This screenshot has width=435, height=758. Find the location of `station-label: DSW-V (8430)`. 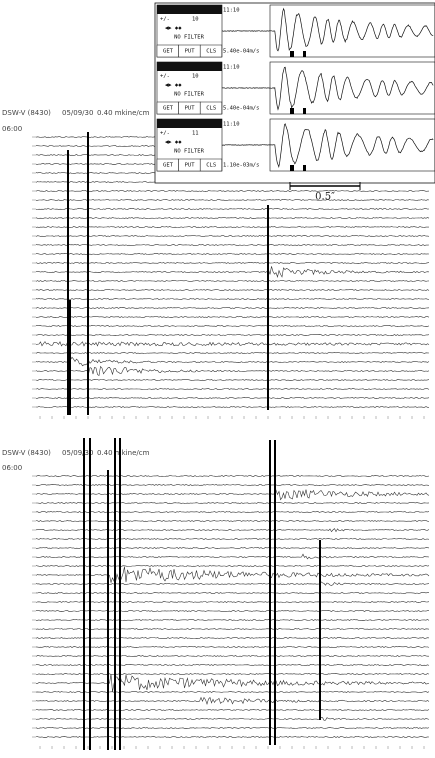

station-label: DSW-V (8430) is located at coordinates (26, 113).